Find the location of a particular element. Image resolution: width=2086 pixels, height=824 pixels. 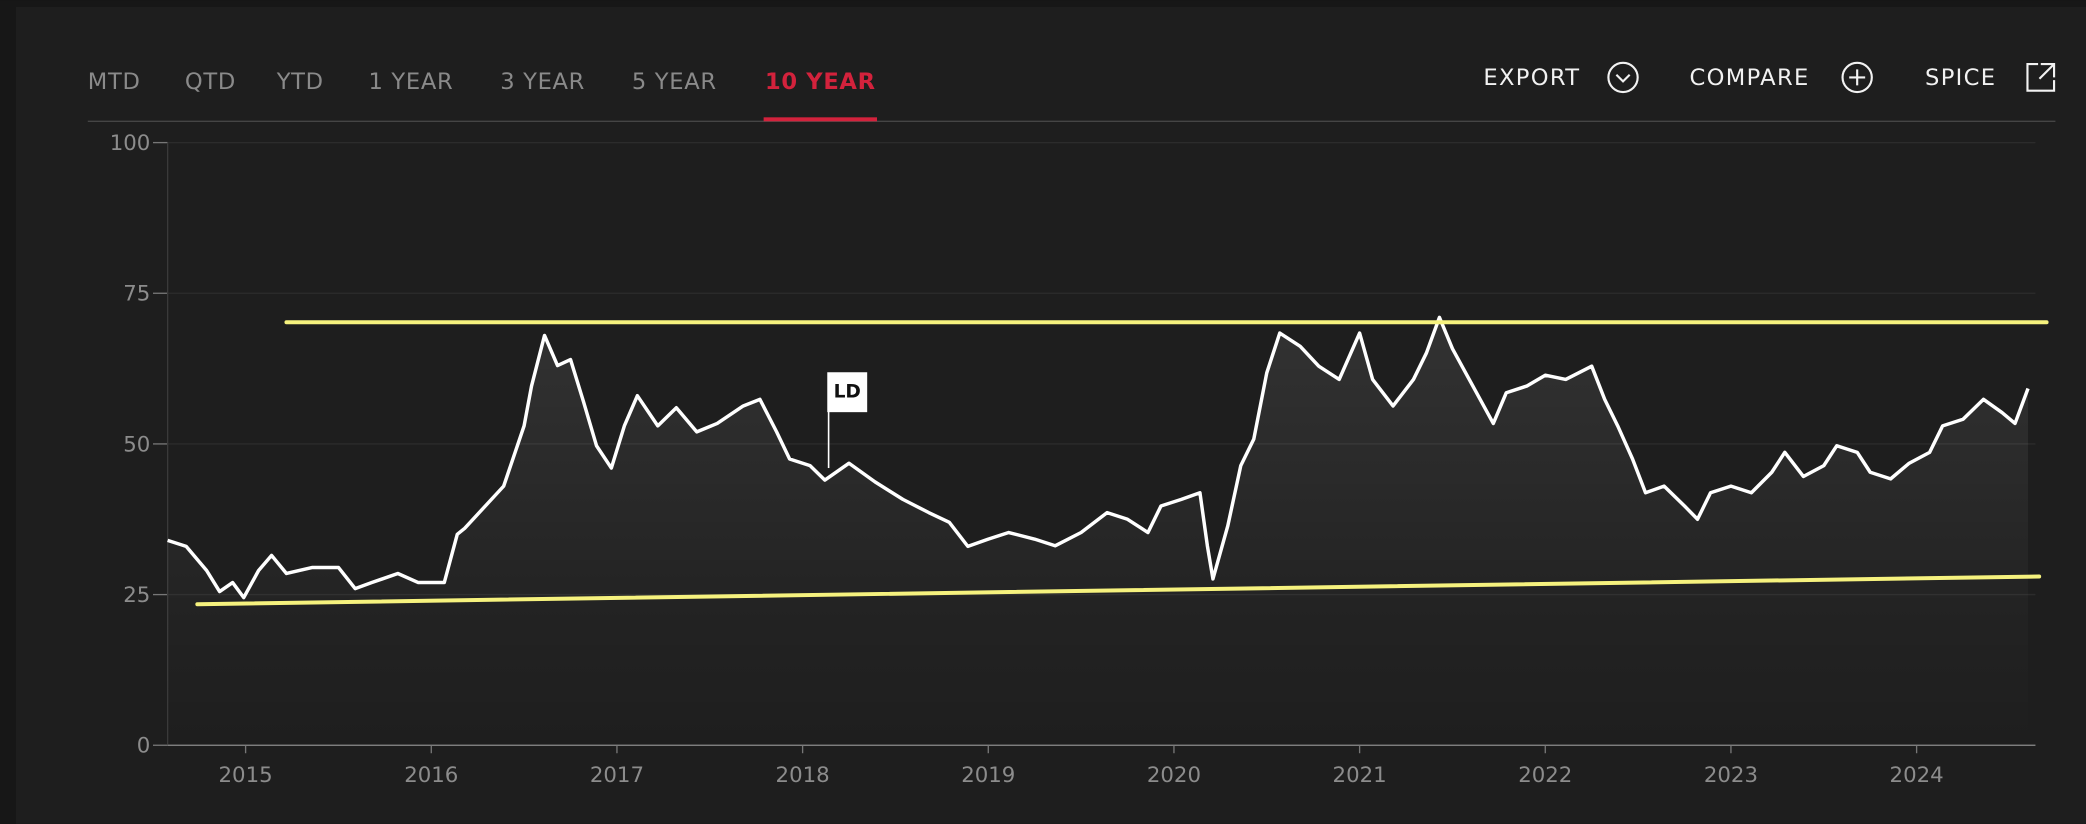

export-icon is located at coordinates (1623, 77).